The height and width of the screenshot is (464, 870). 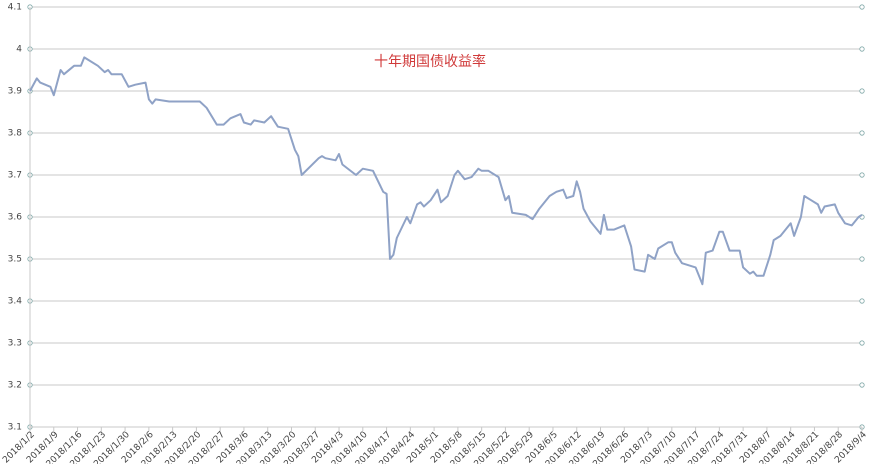 I want to click on y-tick-label: 3.8, so click(x=15, y=134).